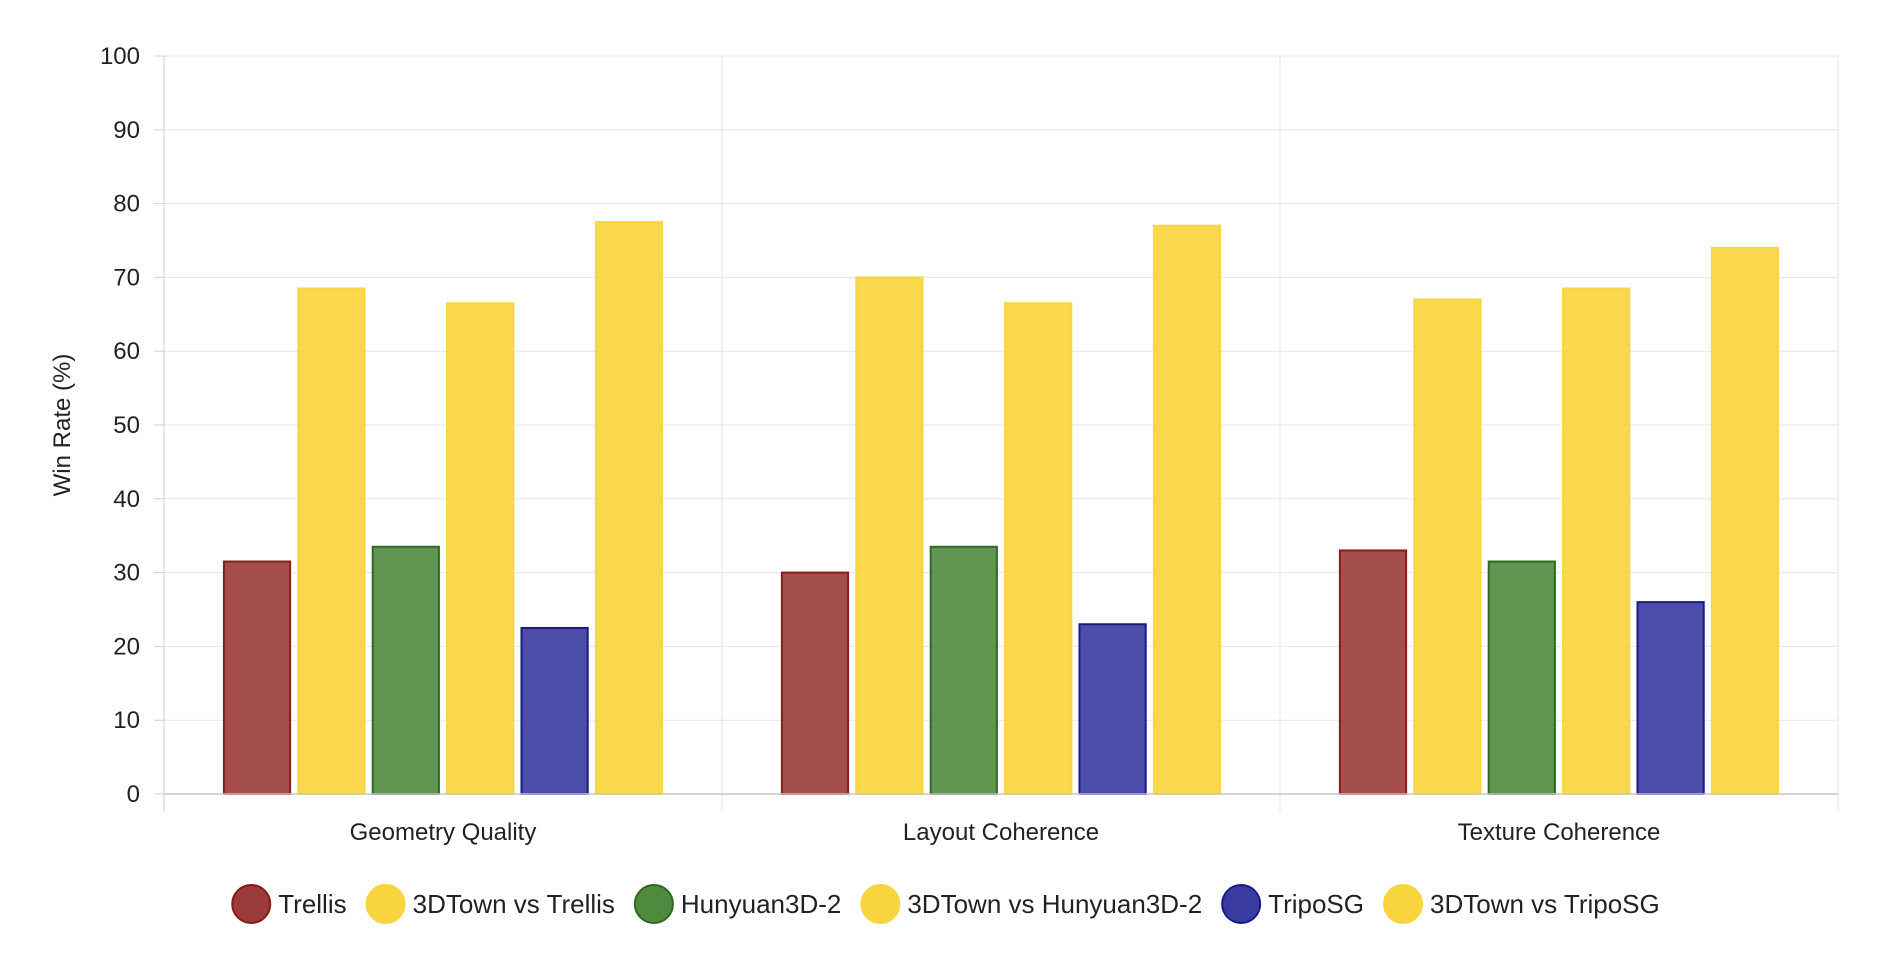  Describe the element at coordinates (126, 646) in the screenshot. I see `y-tick-label: 20` at that location.